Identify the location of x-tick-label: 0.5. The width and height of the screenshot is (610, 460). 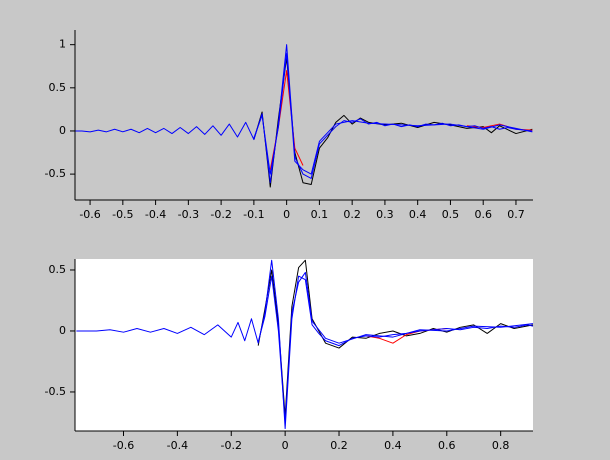
(451, 214).